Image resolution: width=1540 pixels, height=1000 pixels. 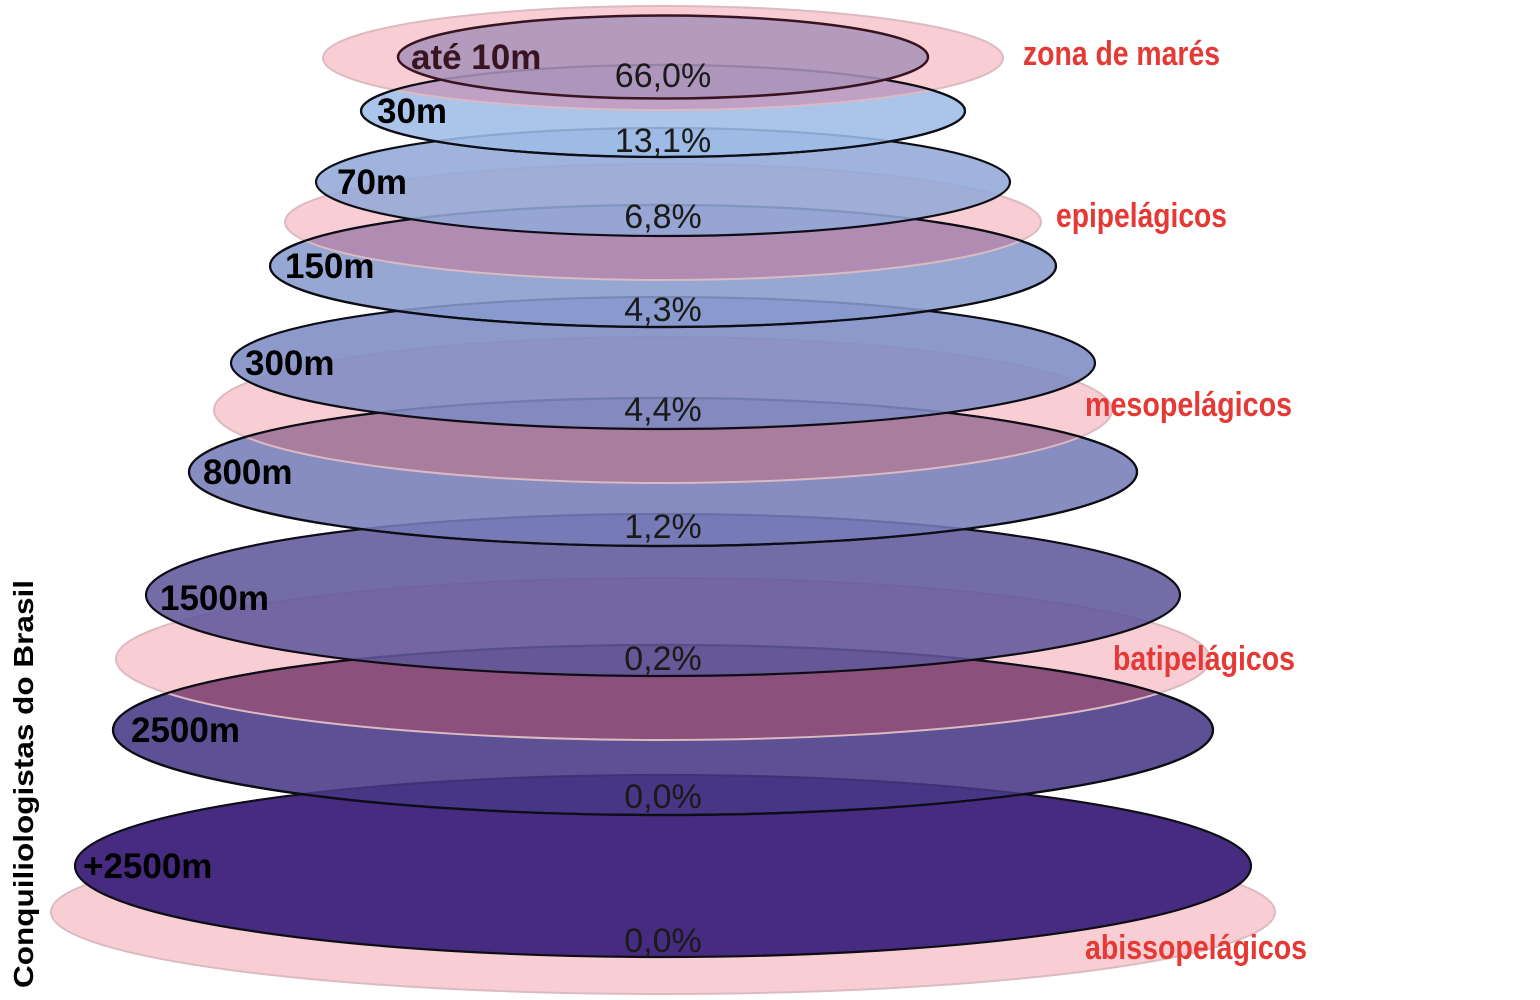 I want to click on svg-text: 300m, so click(x=290, y=363).